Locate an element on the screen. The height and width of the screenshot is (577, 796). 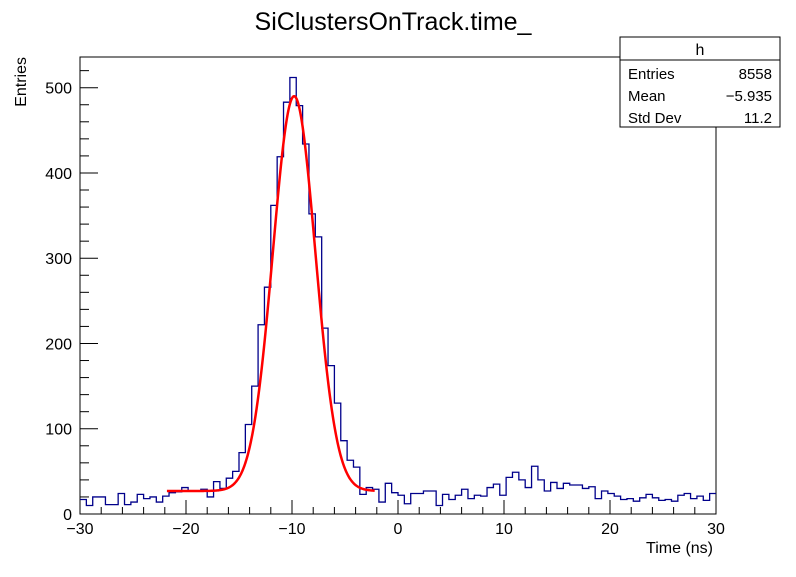
stats-stddev-label: Std Dev is located at coordinates (655, 118).